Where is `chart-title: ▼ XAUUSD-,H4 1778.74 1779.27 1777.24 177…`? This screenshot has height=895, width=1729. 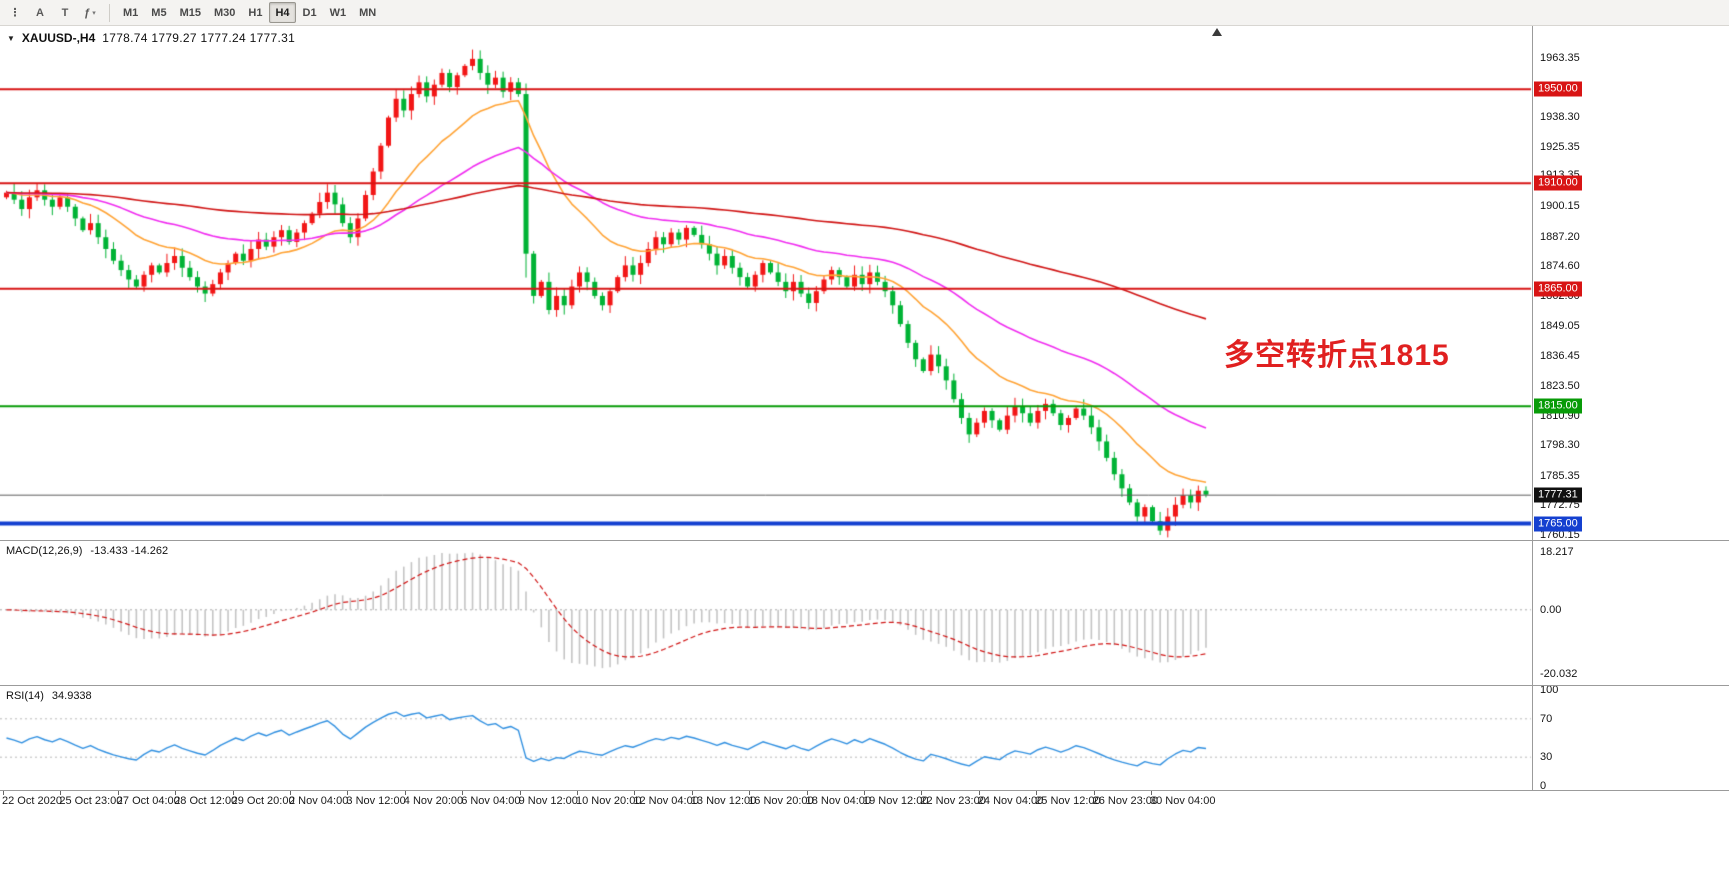 chart-title: ▼ XAUUSD-,H4 1778.74 1779.27 1777.24 177… is located at coordinates (151, 38).